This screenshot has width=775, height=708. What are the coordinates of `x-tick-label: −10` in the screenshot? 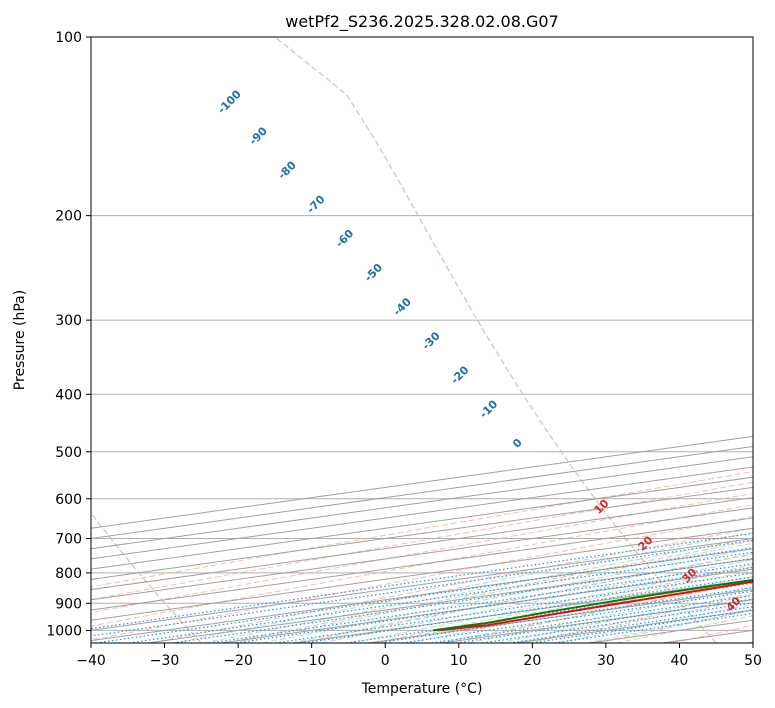 It's located at (312, 661).